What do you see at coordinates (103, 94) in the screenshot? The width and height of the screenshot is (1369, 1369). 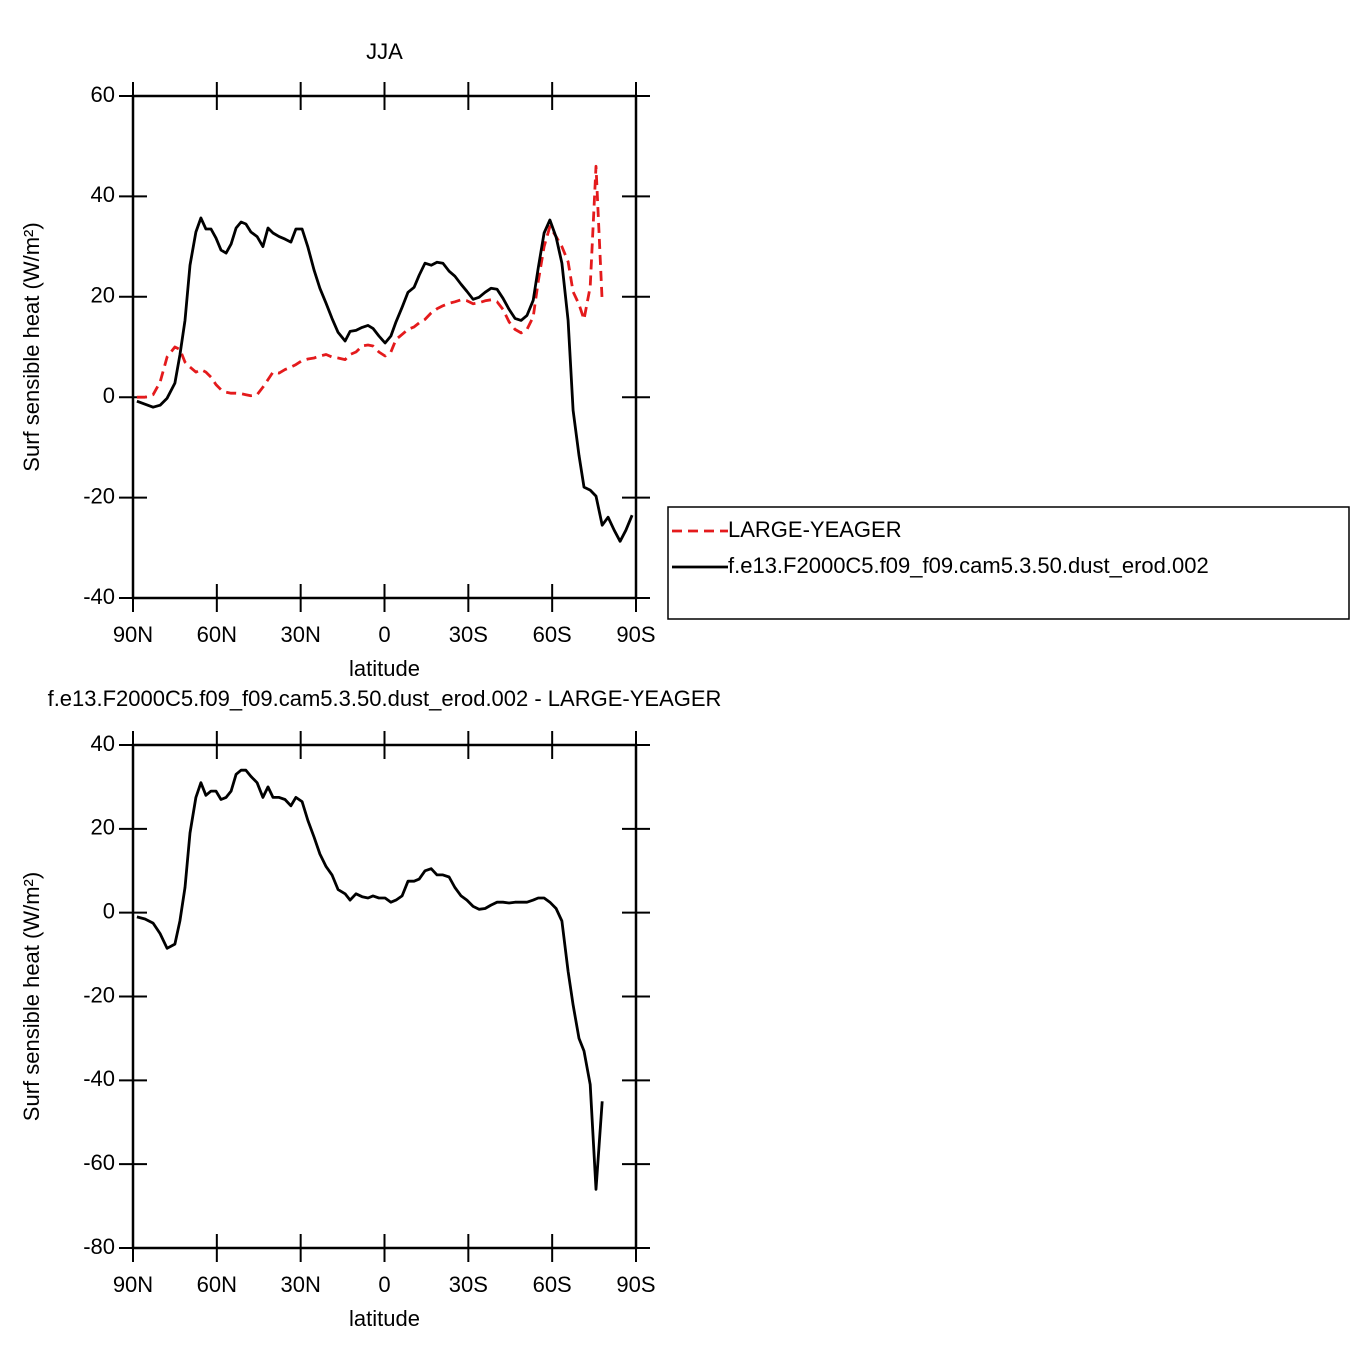 I see `y-tick-label: 60` at bounding box center [103, 94].